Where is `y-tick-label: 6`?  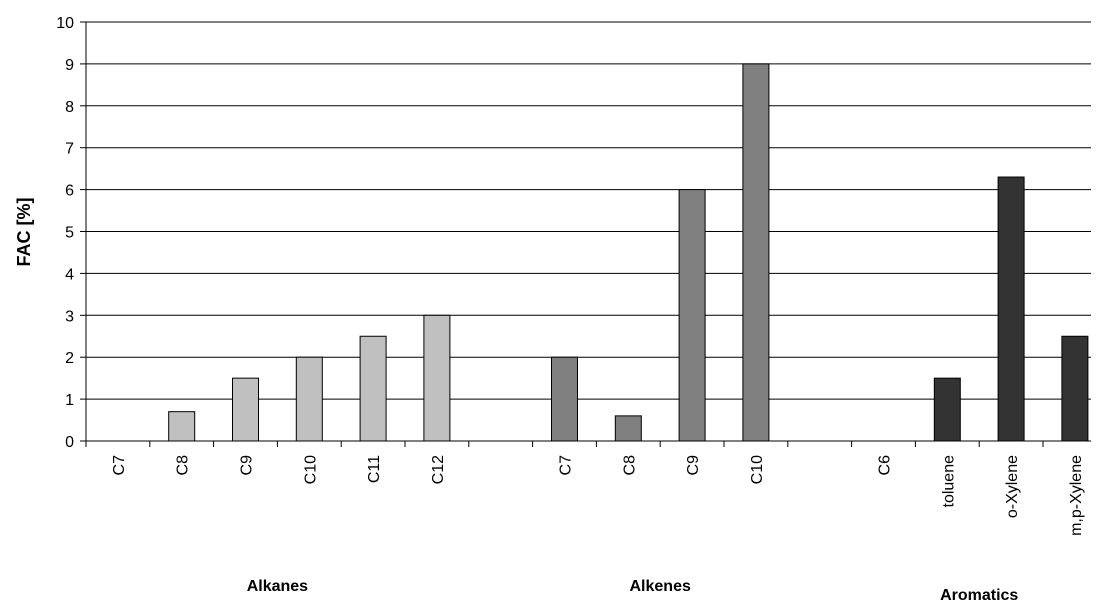 y-tick-label: 6 is located at coordinates (69, 191).